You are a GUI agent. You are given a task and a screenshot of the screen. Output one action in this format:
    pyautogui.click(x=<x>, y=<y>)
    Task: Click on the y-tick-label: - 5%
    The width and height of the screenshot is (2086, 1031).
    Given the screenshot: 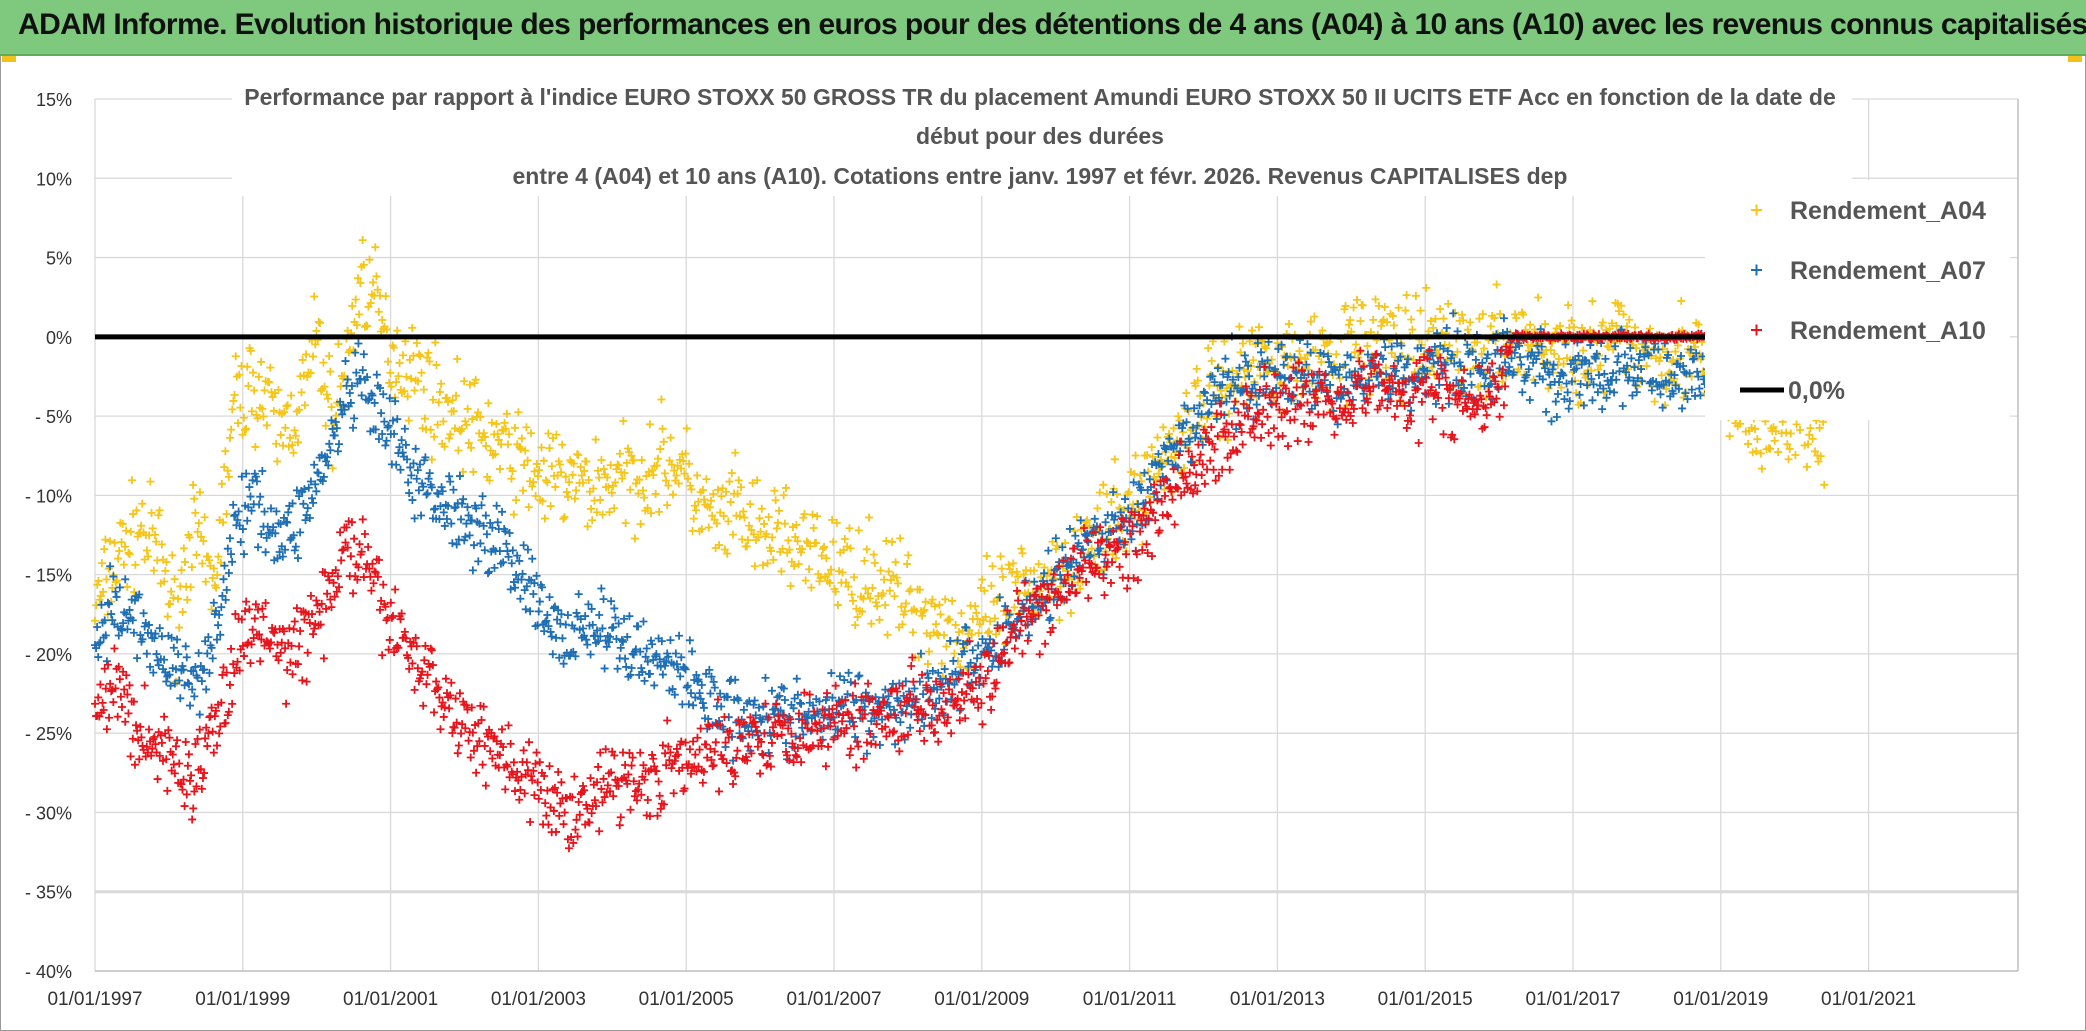 What is the action you would take?
    pyautogui.click(x=53, y=417)
    